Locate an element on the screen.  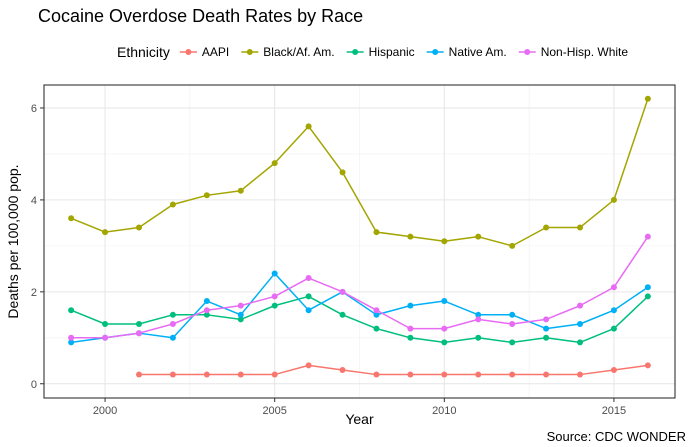
legend-title: Ethnicity is located at coordinates (143, 52).